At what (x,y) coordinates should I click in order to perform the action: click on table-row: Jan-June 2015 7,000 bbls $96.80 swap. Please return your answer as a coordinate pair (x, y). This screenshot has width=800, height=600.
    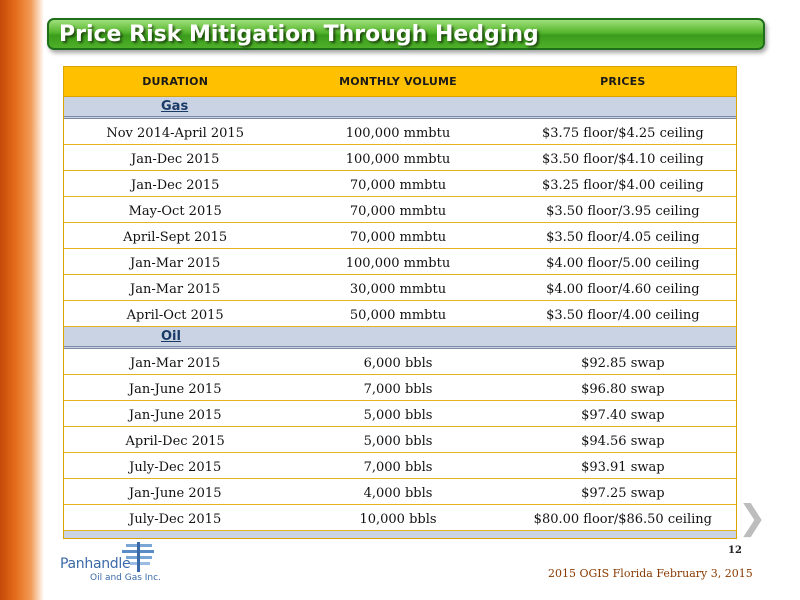
    Looking at the image, I should click on (400, 388).